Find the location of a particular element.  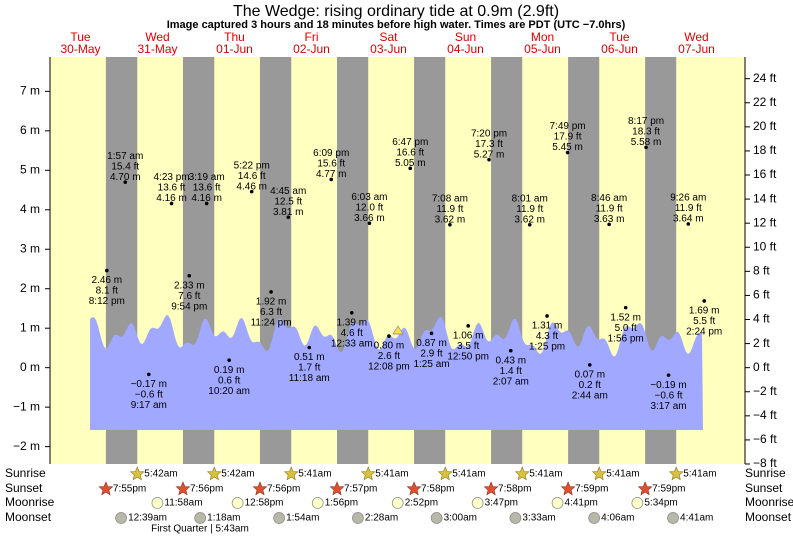

tide-label: 4.46 m is located at coordinates (251, 186).